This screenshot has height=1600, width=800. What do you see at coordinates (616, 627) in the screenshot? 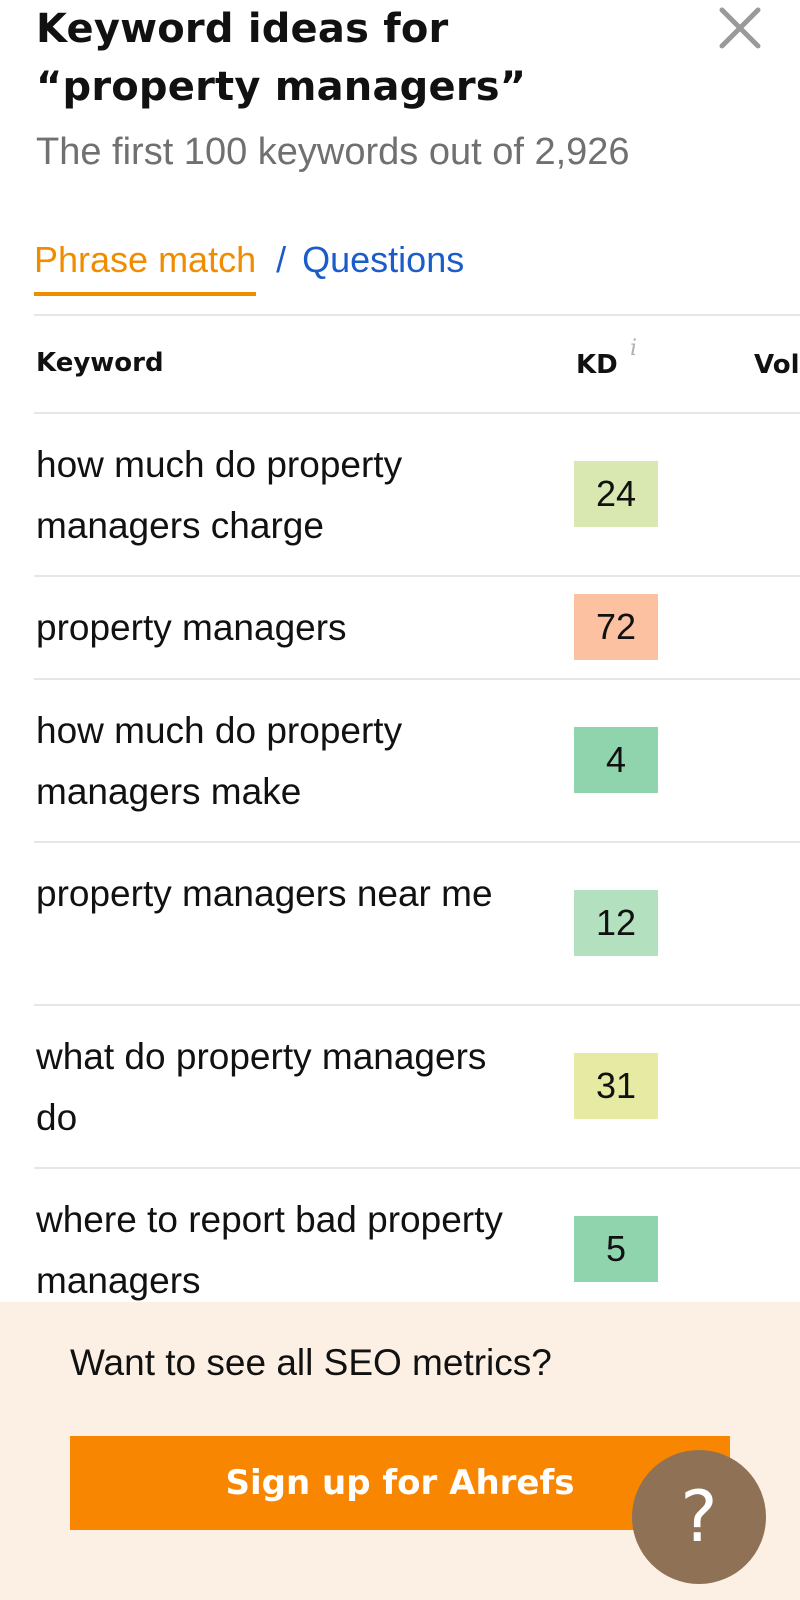
I see `kd-badge: 72` at bounding box center [616, 627].